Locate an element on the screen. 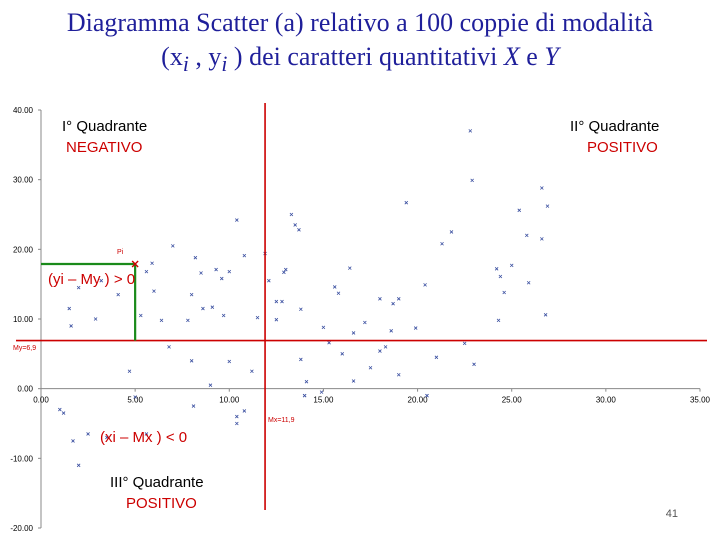 The height and width of the screenshot is (540, 720). x-tick-label: 10.00 is located at coordinates (229, 400).